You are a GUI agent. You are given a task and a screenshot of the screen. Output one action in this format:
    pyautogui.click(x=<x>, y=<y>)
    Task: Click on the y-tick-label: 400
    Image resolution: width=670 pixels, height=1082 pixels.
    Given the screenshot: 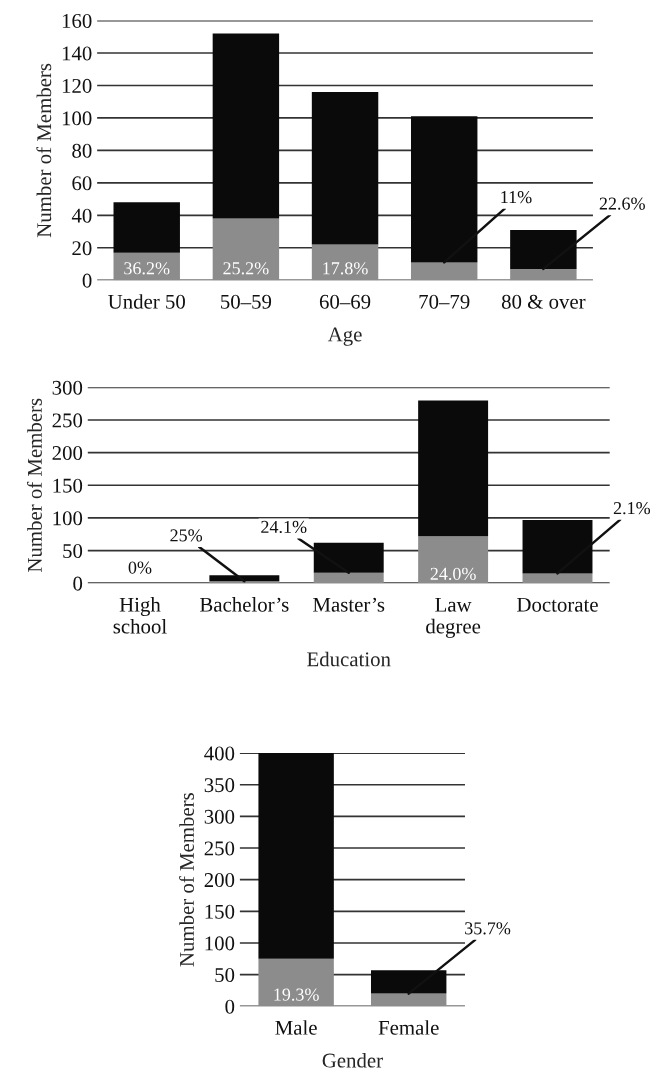 What is the action you would take?
    pyautogui.click(x=219, y=753)
    